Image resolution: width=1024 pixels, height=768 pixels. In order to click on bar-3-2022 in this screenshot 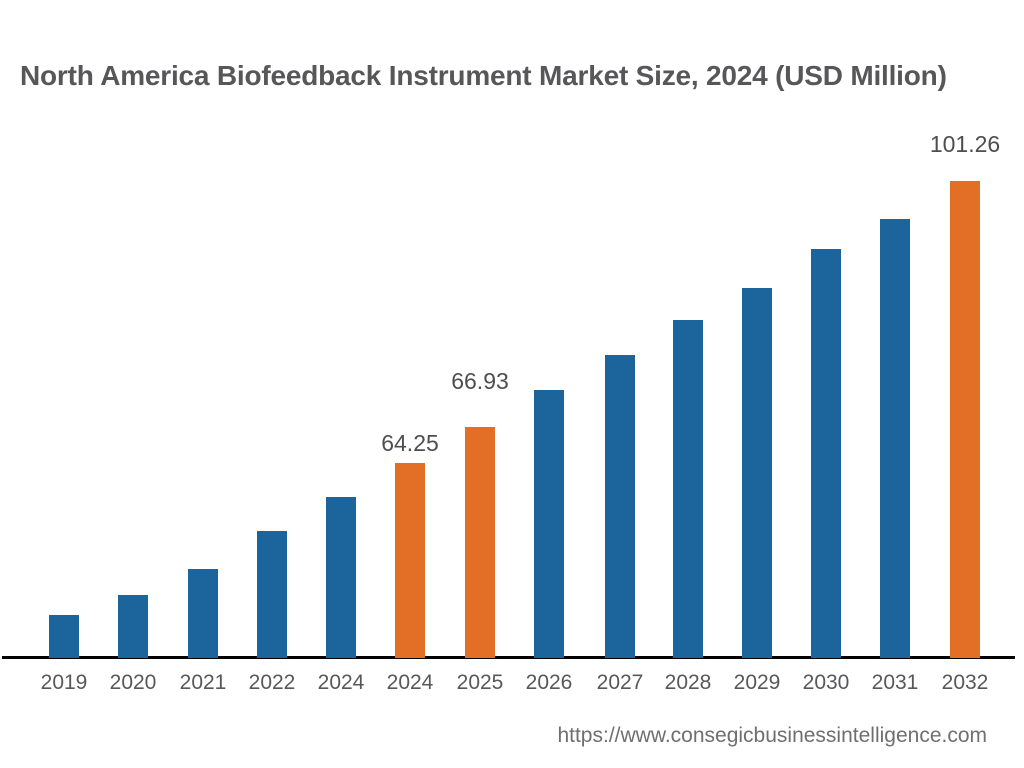, I will do `click(272, 594)`.